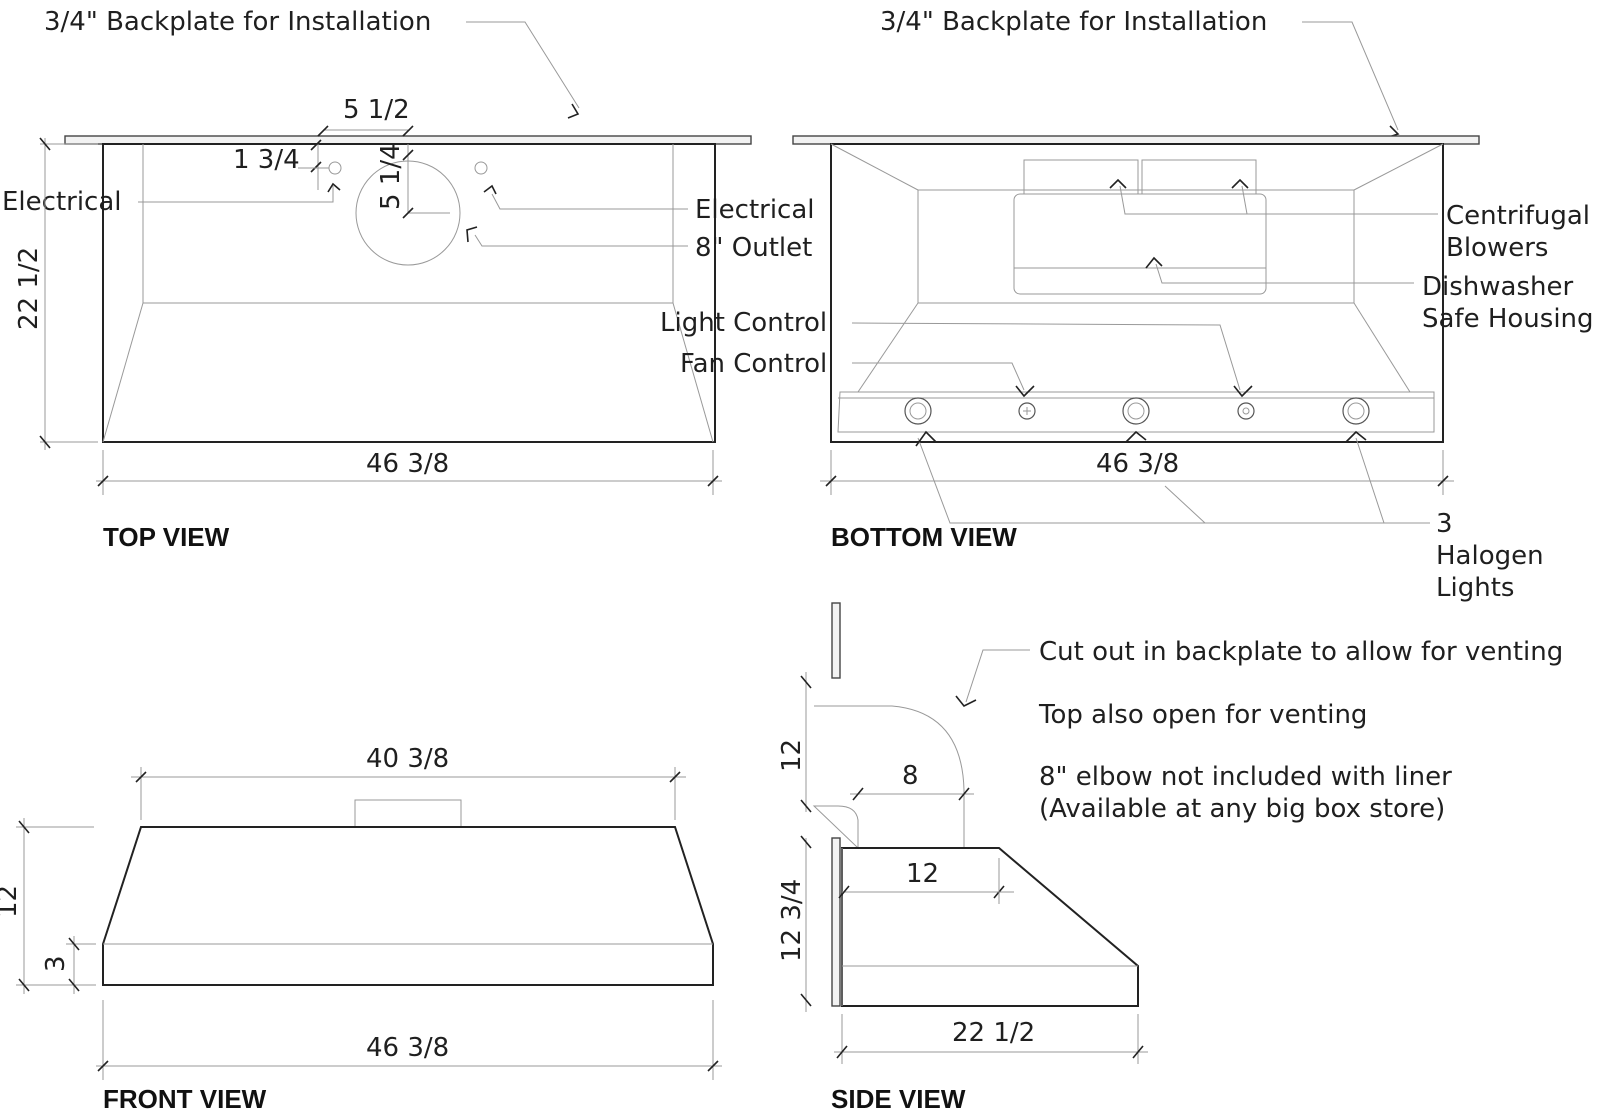  What do you see at coordinates (888, 777) in the screenshot?
I see `side-elbow` at bounding box center [888, 777].